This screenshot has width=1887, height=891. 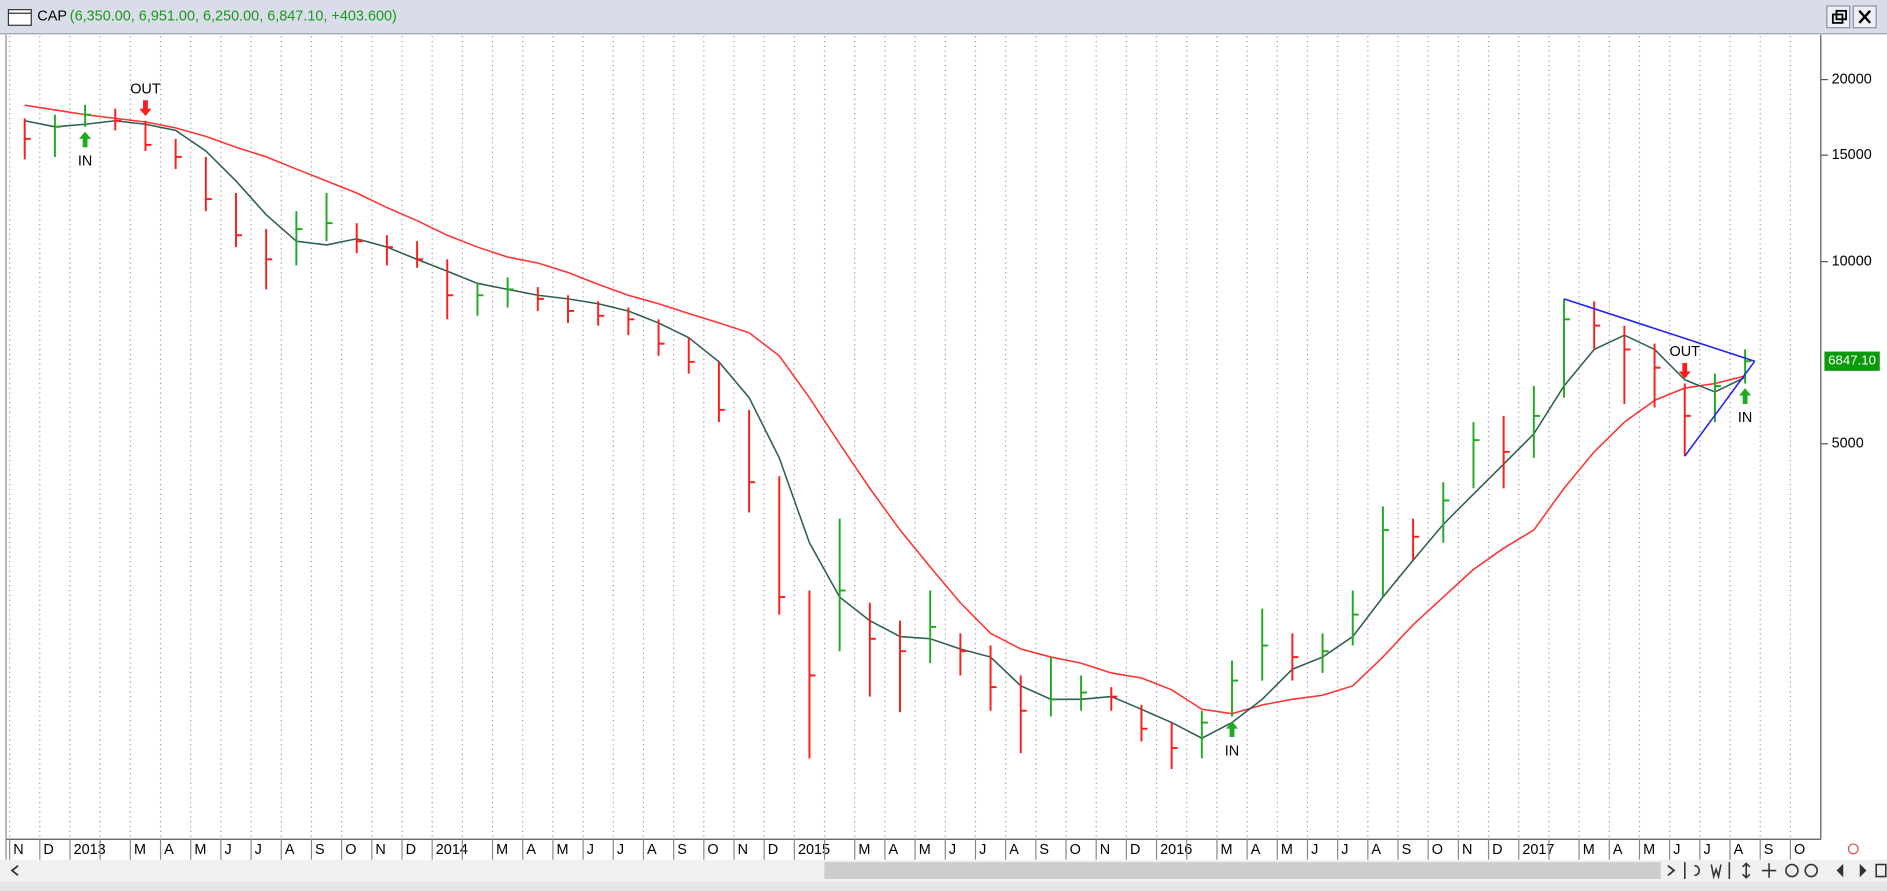 What do you see at coordinates (1242, 870) in the screenshot?
I see `scroll-thumb` at bounding box center [1242, 870].